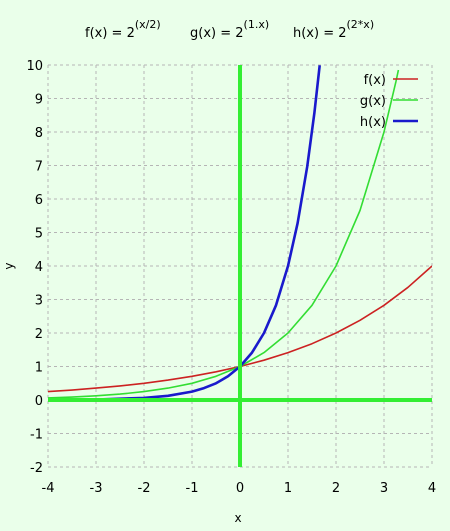 The height and width of the screenshot is (531, 450). Describe the element at coordinates (432, 488) in the screenshot. I see `x-tick-label: 4` at that location.